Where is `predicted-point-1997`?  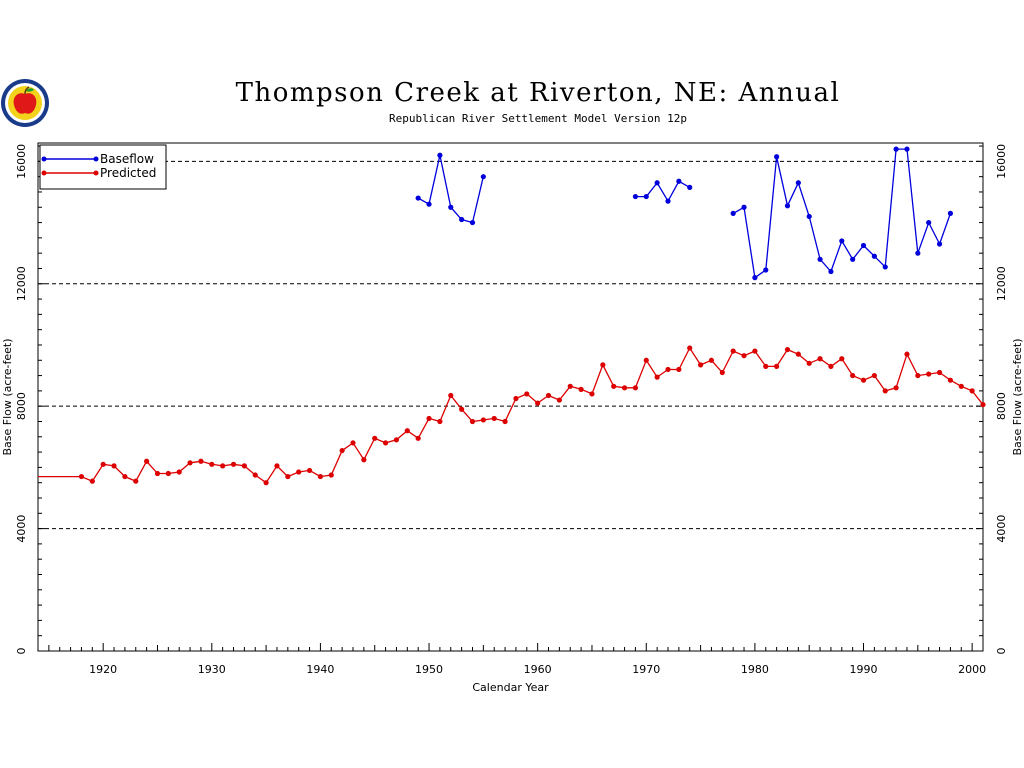 predicted-point-1997 is located at coordinates (939, 372).